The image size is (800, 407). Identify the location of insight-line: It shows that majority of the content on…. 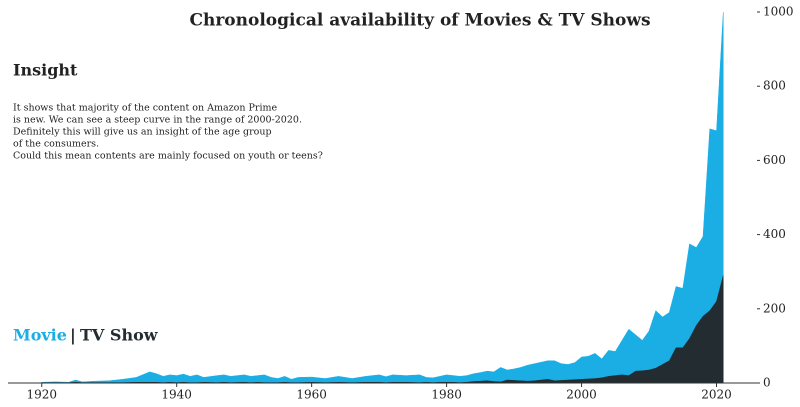
(145, 108).